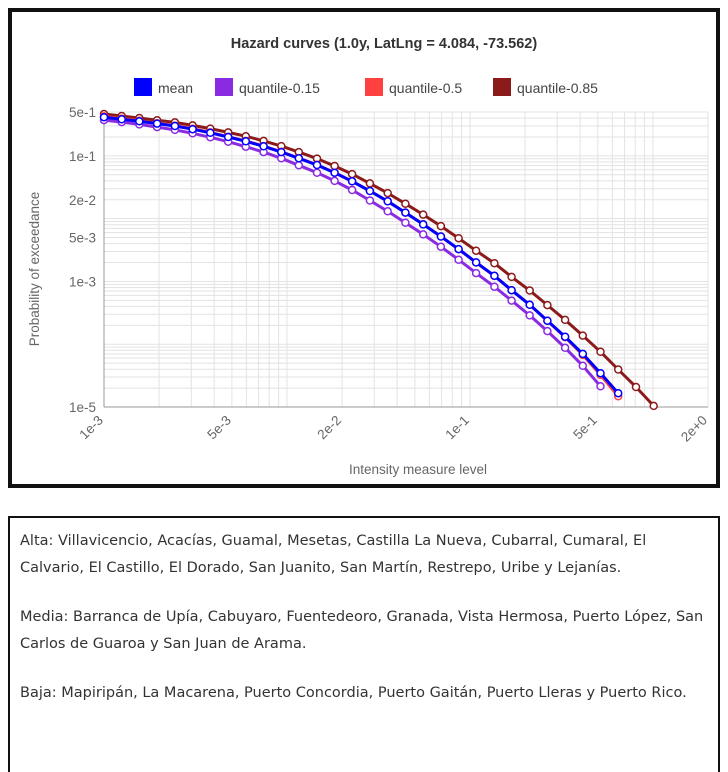 The width and height of the screenshot is (728, 772). Describe the element at coordinates (694, 429) in the screenshot. I see `x-tick-label: 2e+0` at that location.